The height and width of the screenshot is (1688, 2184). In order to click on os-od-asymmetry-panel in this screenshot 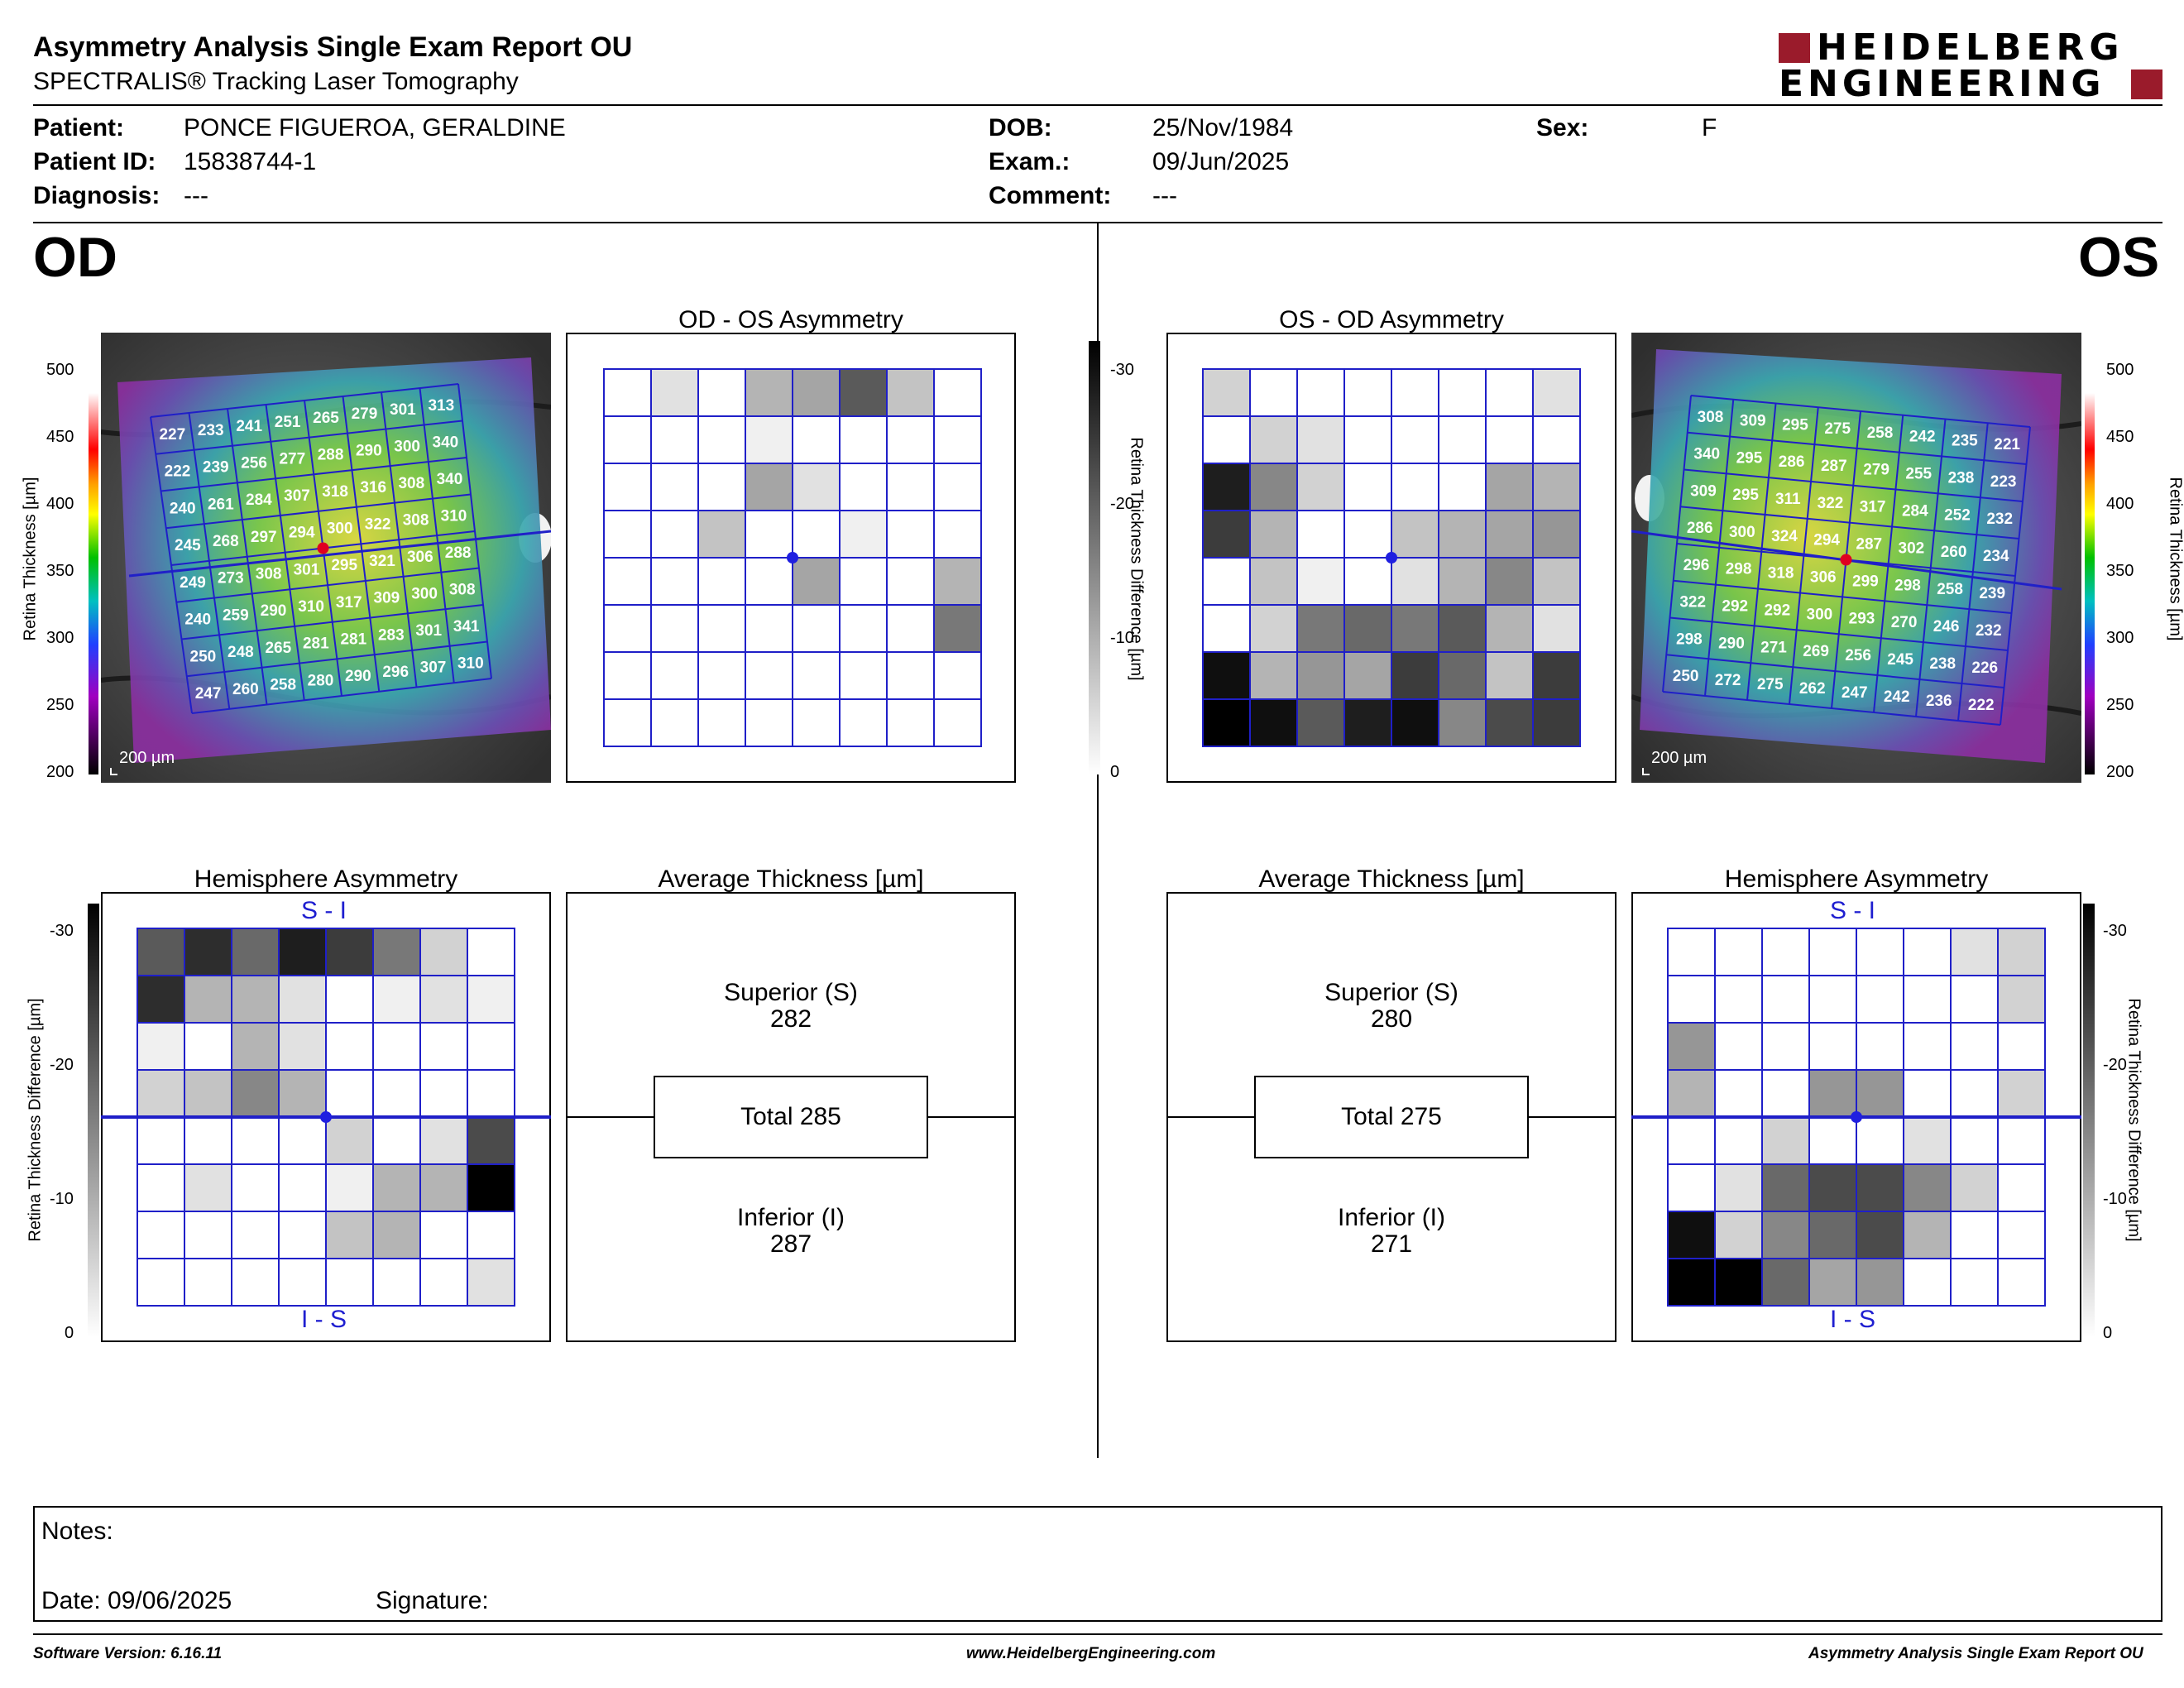, I will do `click(1391, 558)`.